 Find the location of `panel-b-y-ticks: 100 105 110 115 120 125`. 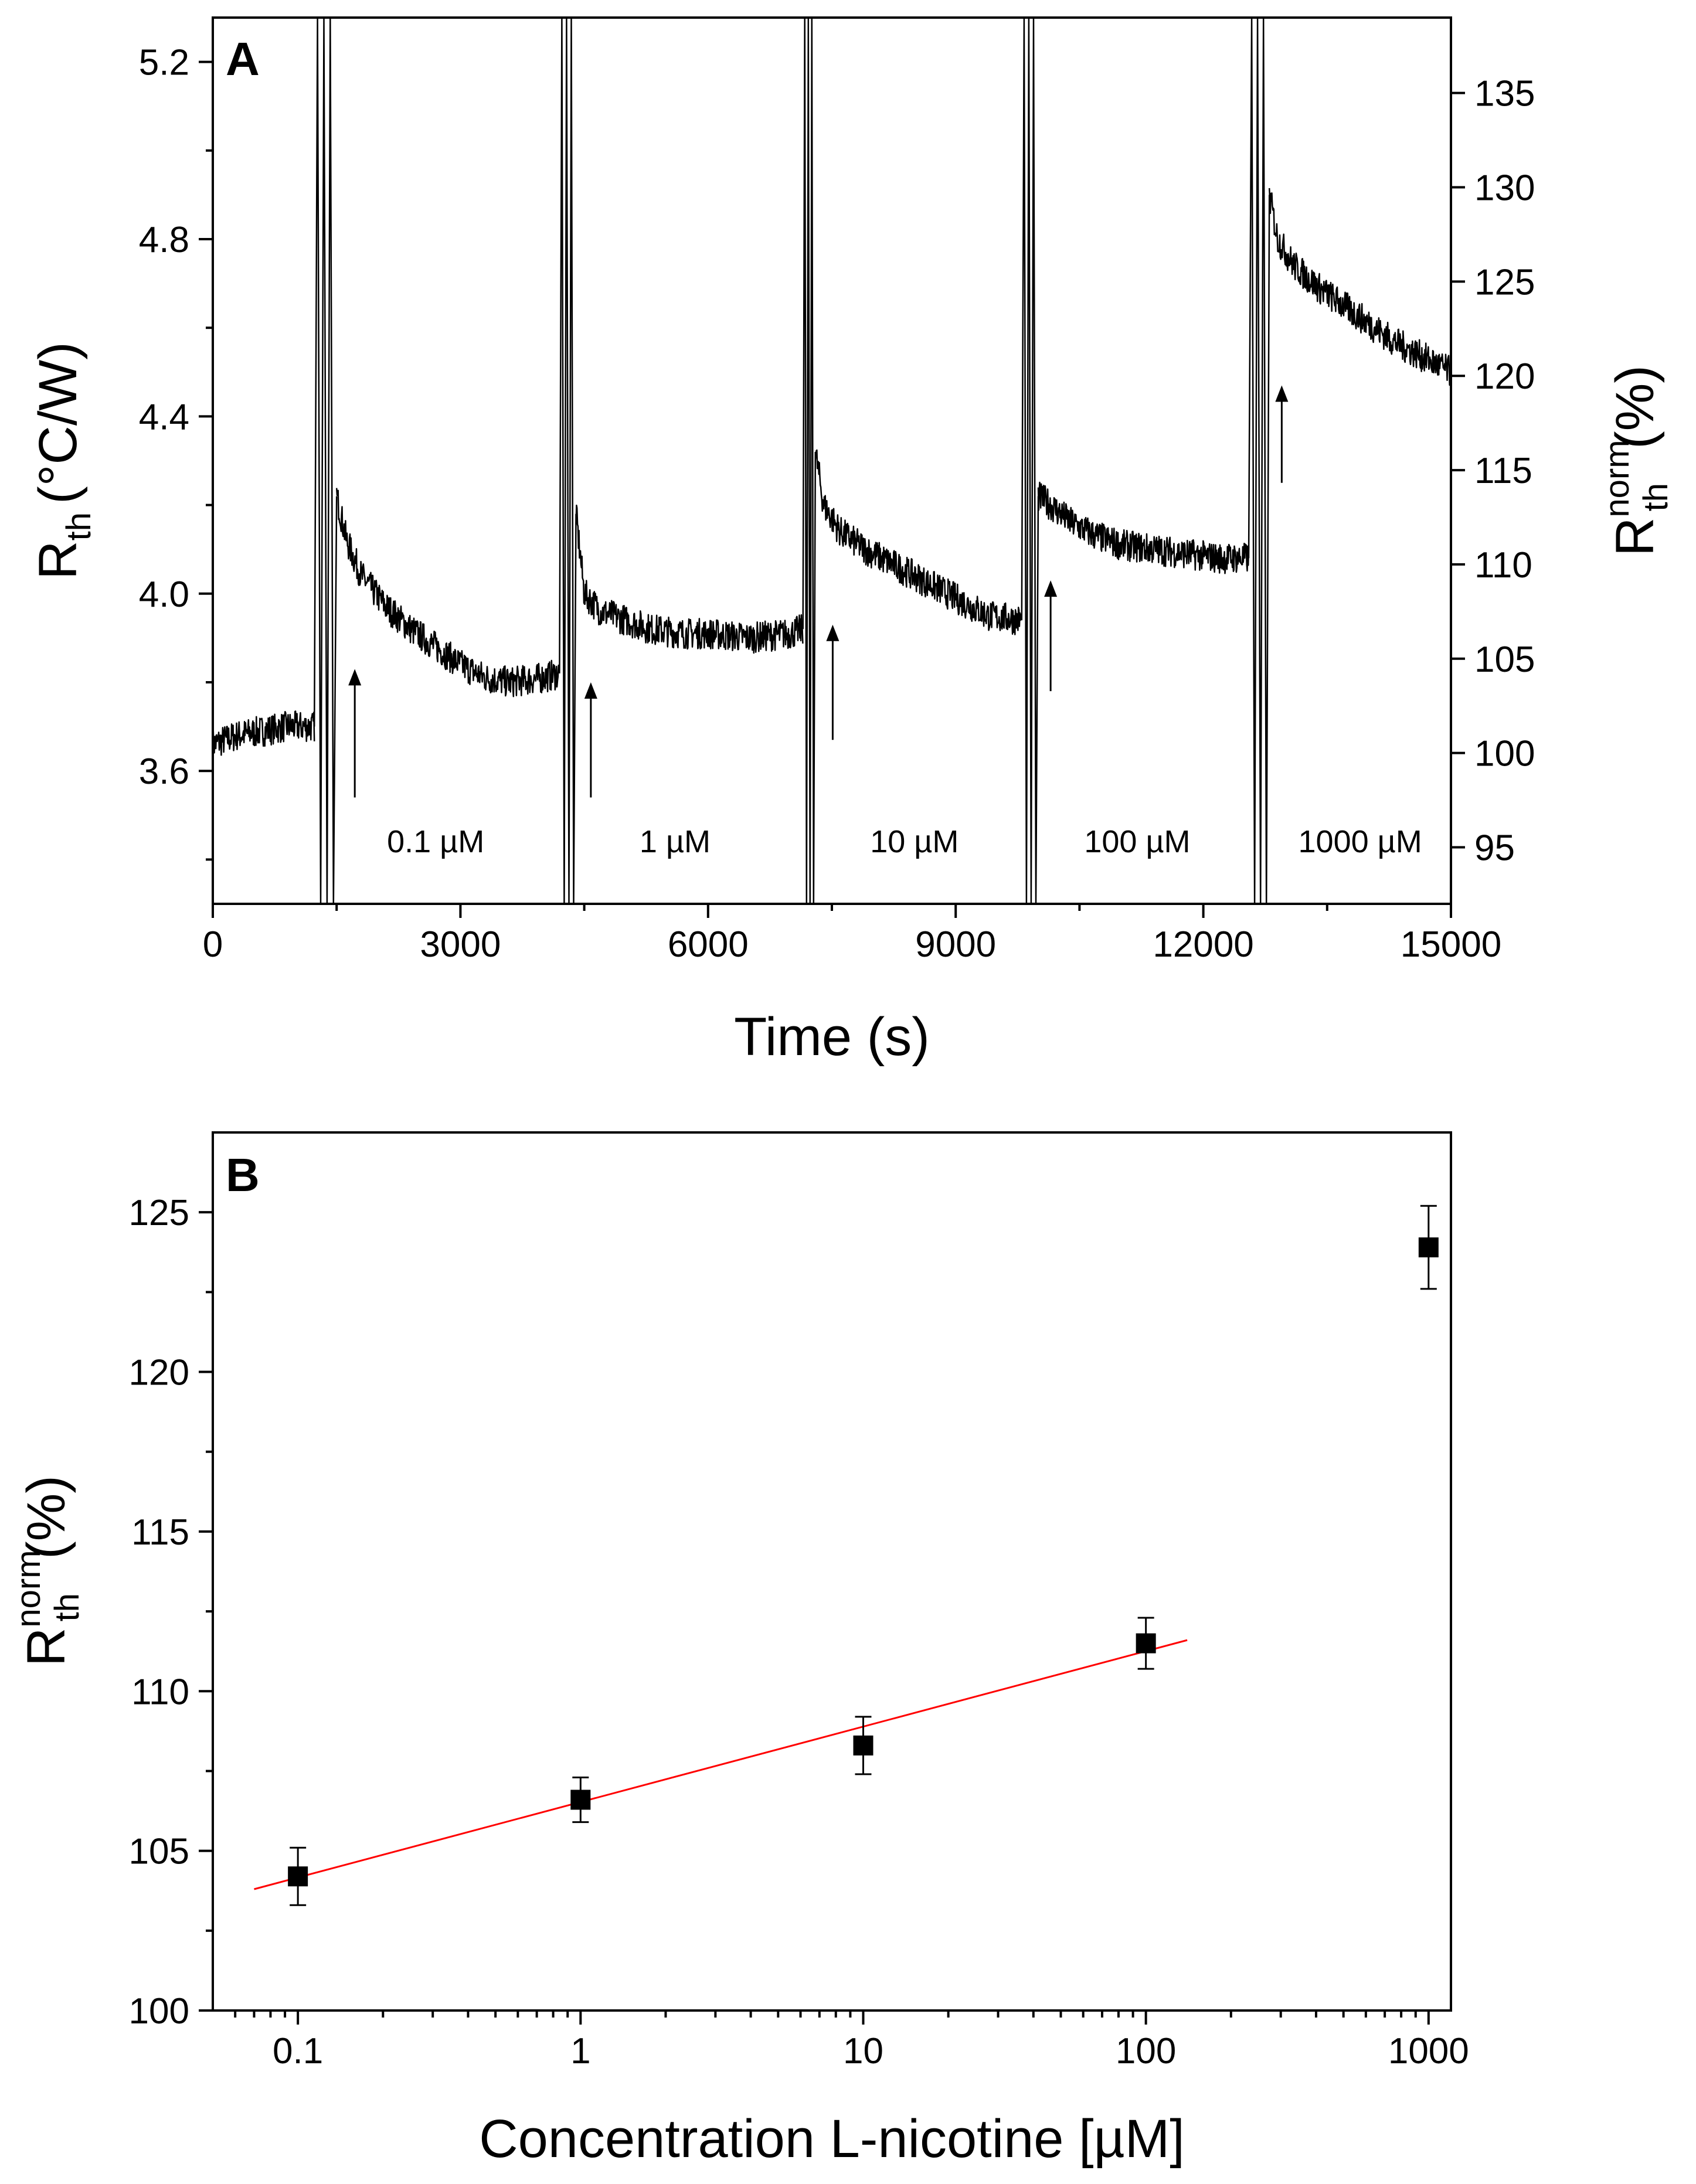

panel-b-y-ticks: 100 105 110 115 120 125 is located at coordinates (171, 1613).